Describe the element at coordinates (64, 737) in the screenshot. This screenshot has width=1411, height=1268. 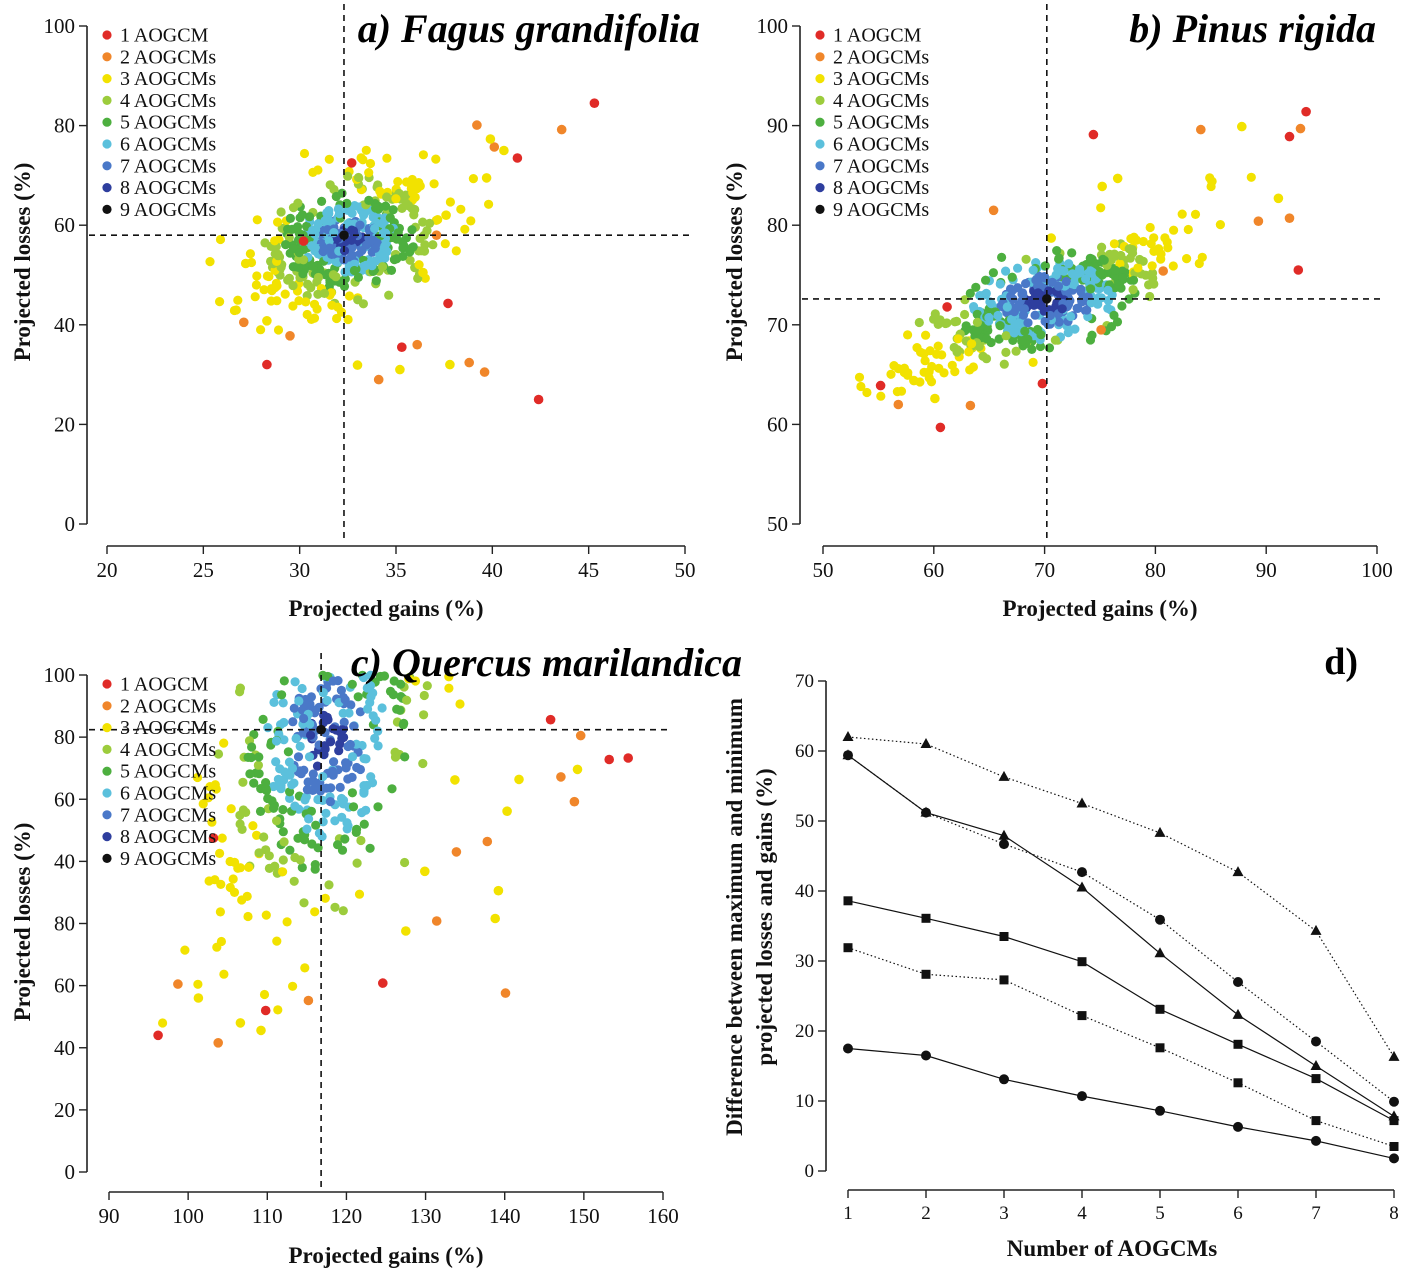
I see `y-tick-label: 80` at that location.